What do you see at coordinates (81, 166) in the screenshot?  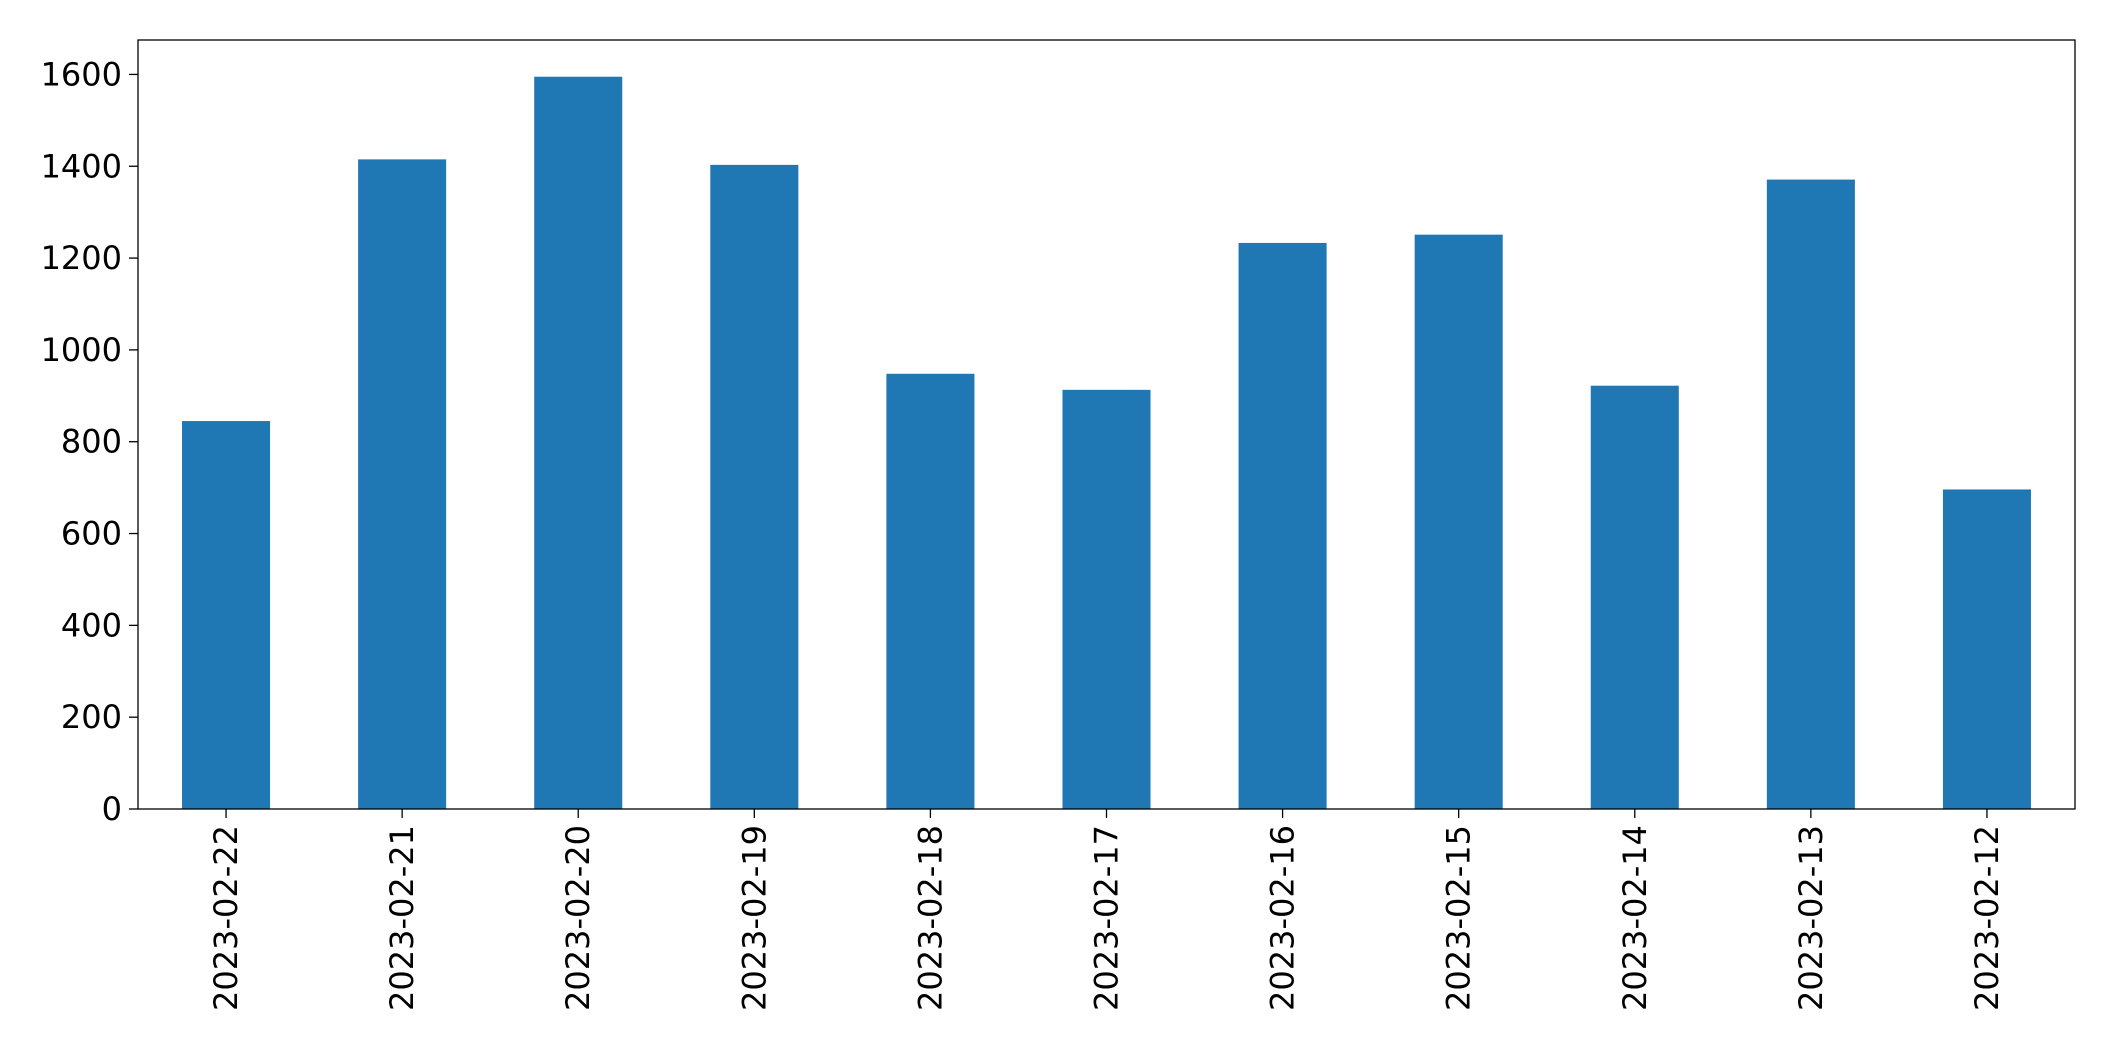 I see `y-tick-label: 1400` at bounding box center [81, 166].